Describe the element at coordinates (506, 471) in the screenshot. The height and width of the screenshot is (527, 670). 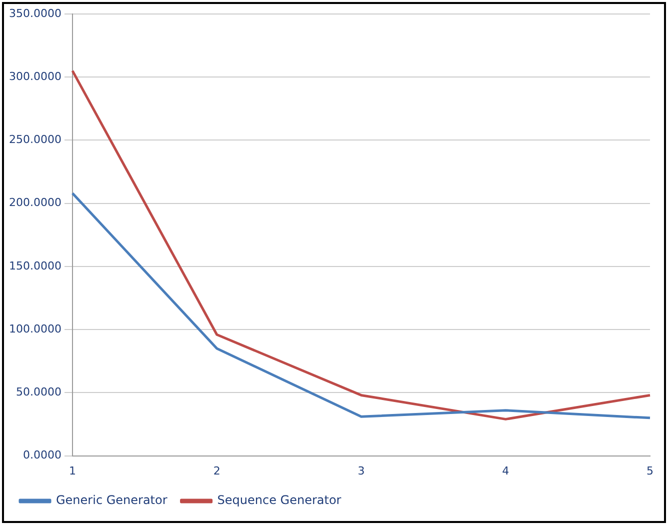
I see `x-tick-label: 4` at that location.